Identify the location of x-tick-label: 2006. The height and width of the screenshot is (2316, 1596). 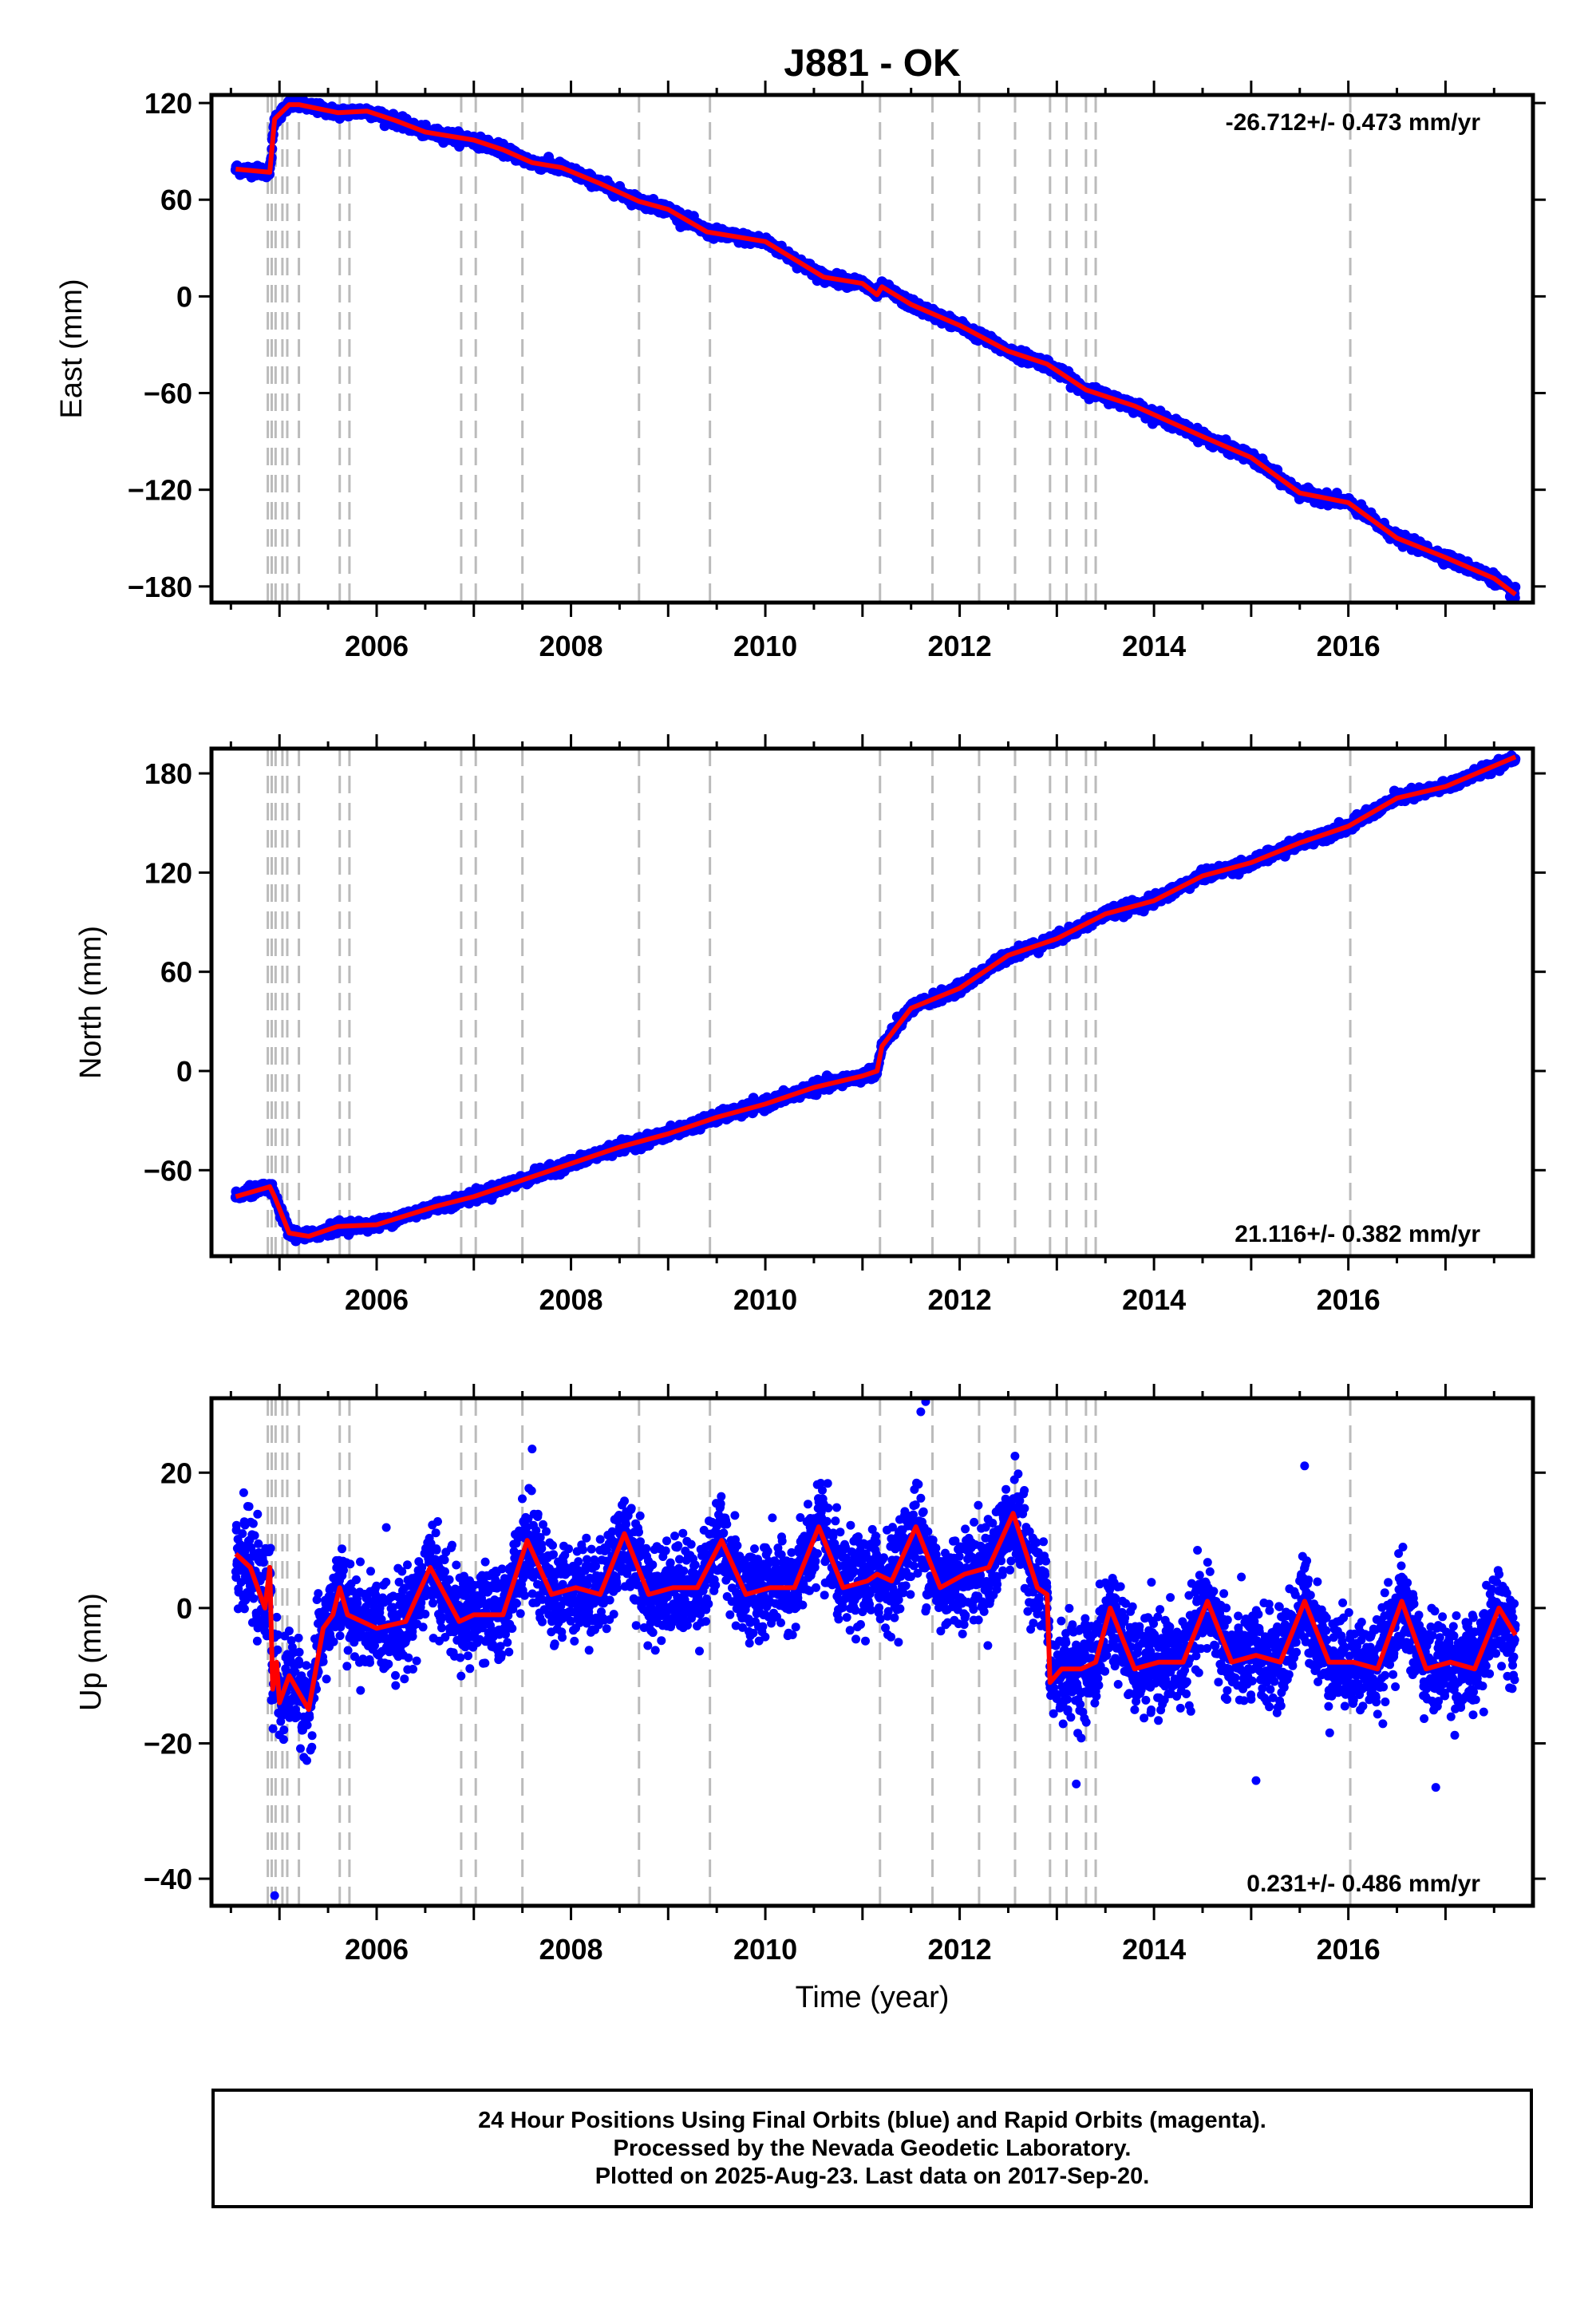
(377, 646).